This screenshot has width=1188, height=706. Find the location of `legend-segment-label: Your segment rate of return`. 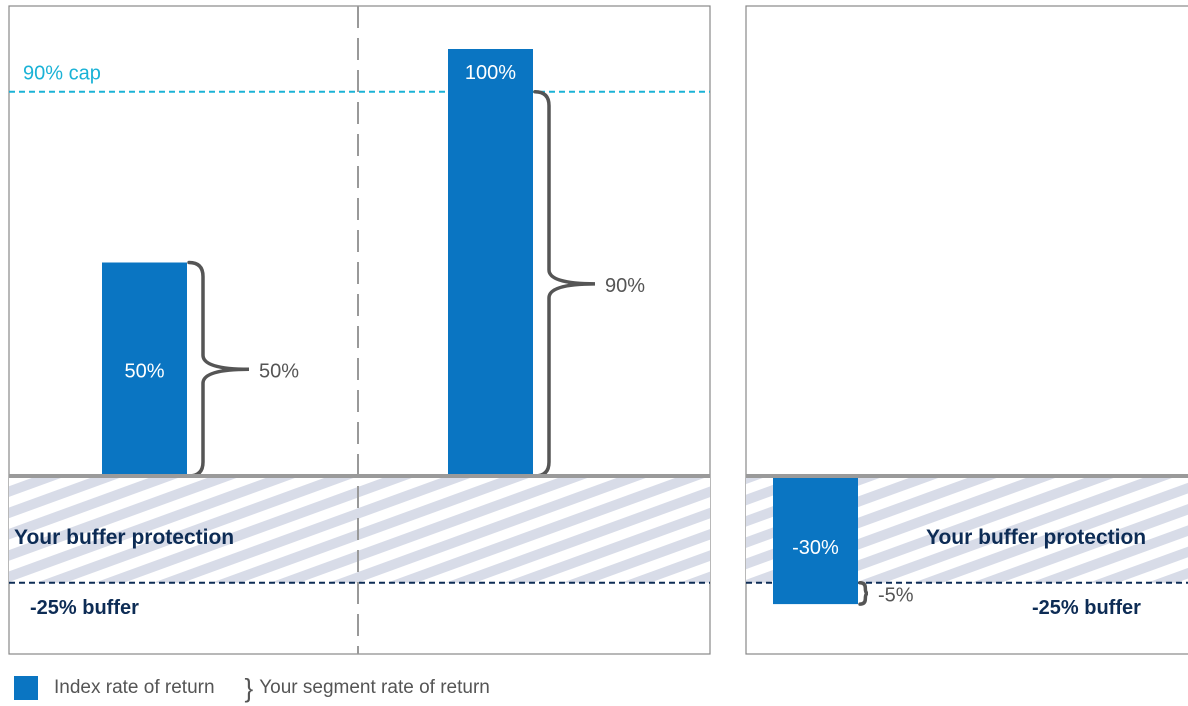

legend-segment-label: Your segment rate of return is located at coordinates (374, 687).